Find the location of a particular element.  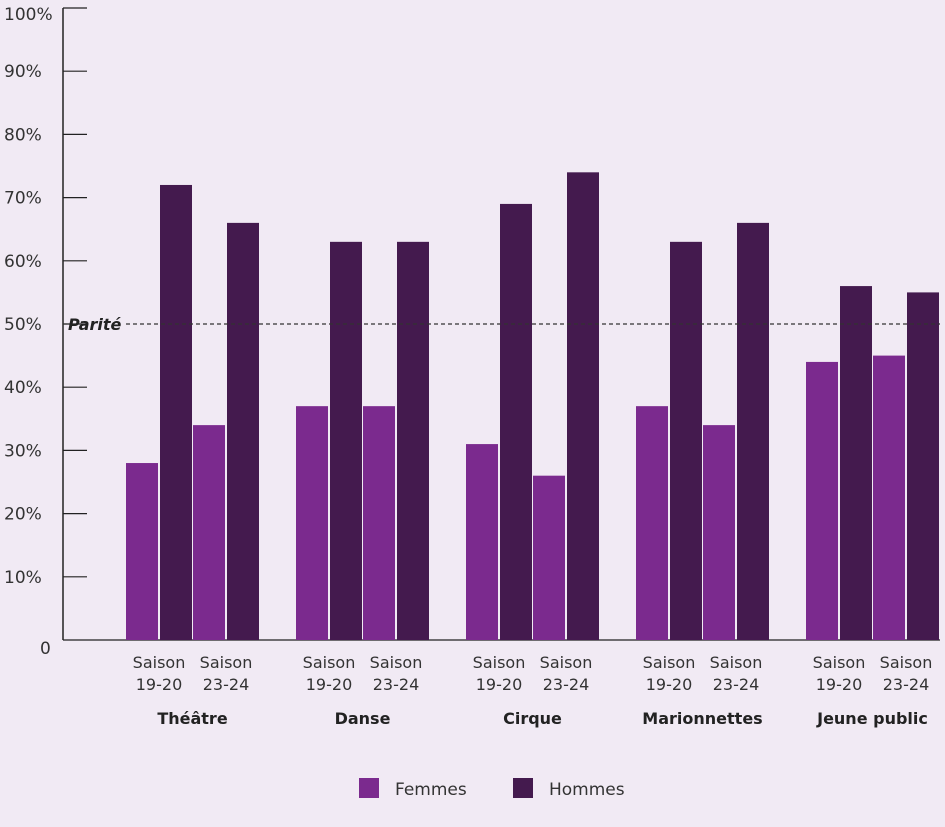

category-label: Théâtre is located at coordinates (192, 718).